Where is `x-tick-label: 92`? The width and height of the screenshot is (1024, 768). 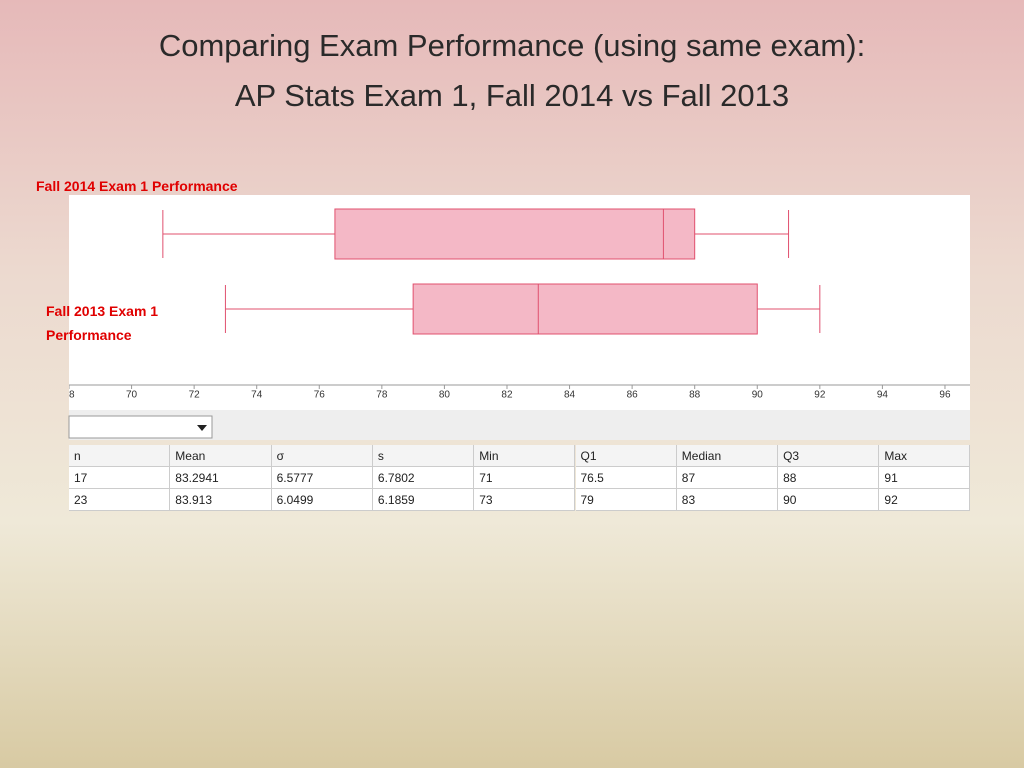
x-tick-label: 92 is located at coordinates (820, 395).